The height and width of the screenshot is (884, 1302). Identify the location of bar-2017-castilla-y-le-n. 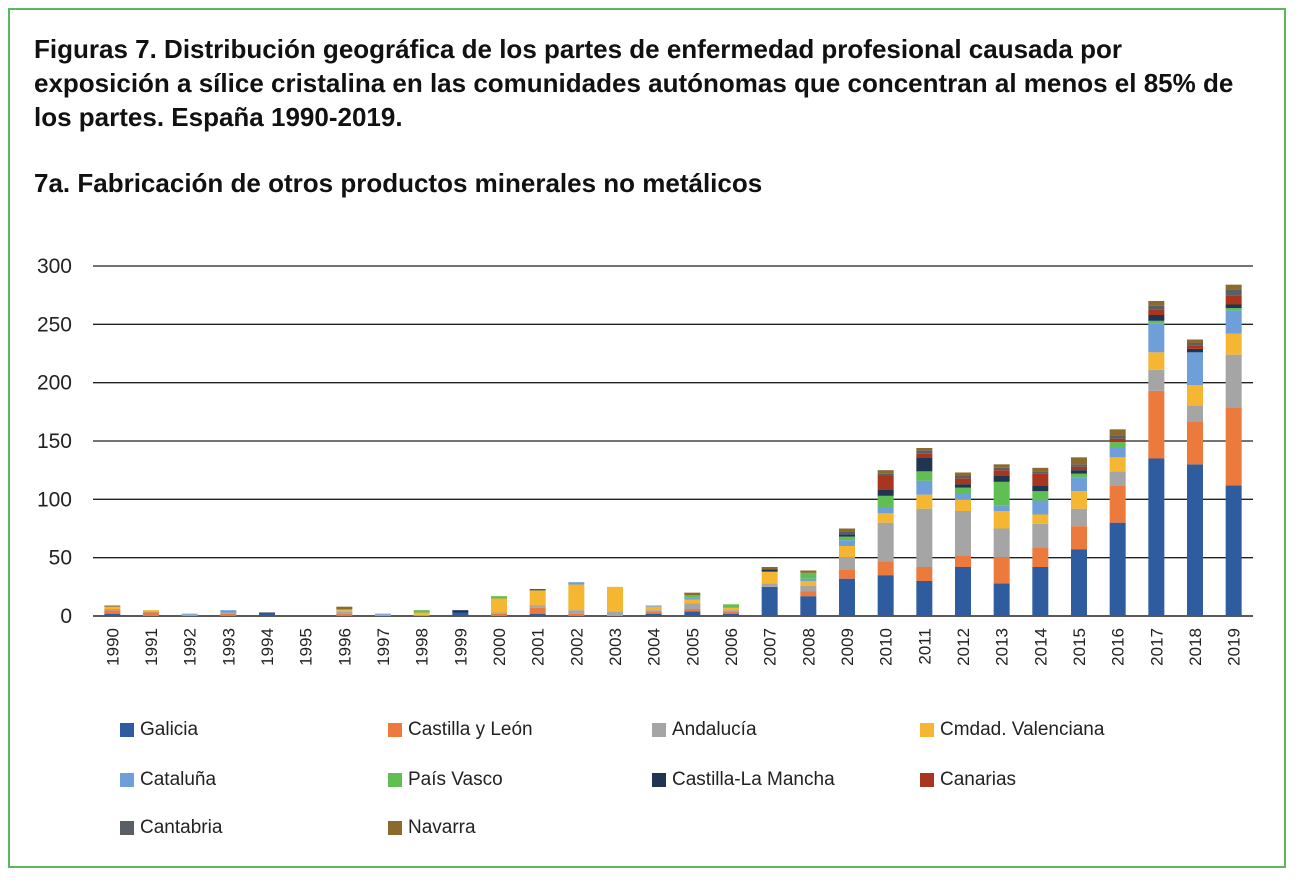
(1156, 424).